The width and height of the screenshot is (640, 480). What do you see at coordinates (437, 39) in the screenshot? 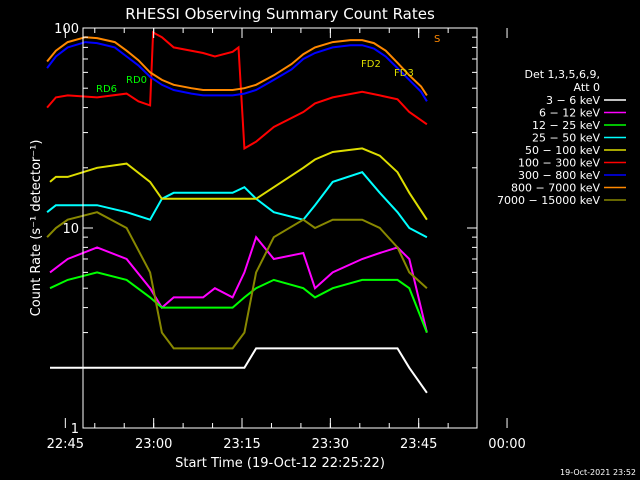
I see `segment-label: S` at bounding box center [437, 39].